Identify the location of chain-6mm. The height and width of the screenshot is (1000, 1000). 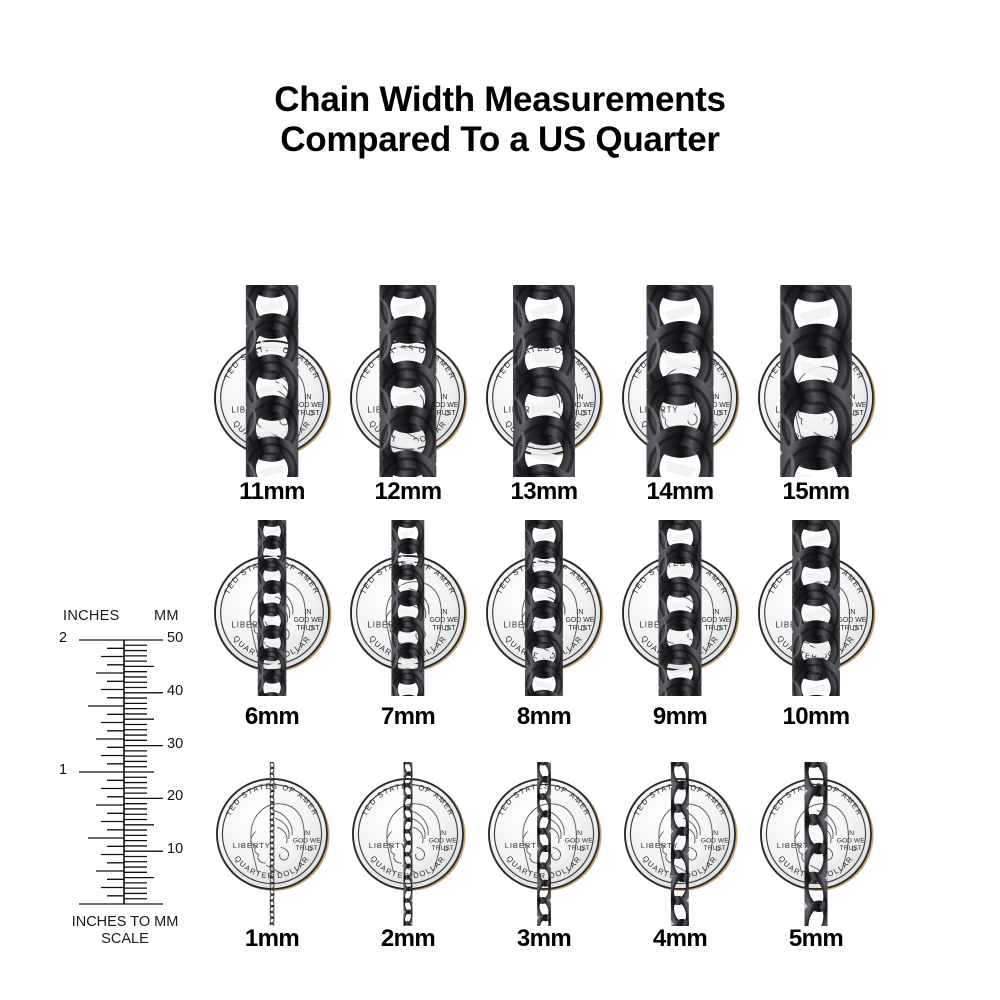
(272, 608).